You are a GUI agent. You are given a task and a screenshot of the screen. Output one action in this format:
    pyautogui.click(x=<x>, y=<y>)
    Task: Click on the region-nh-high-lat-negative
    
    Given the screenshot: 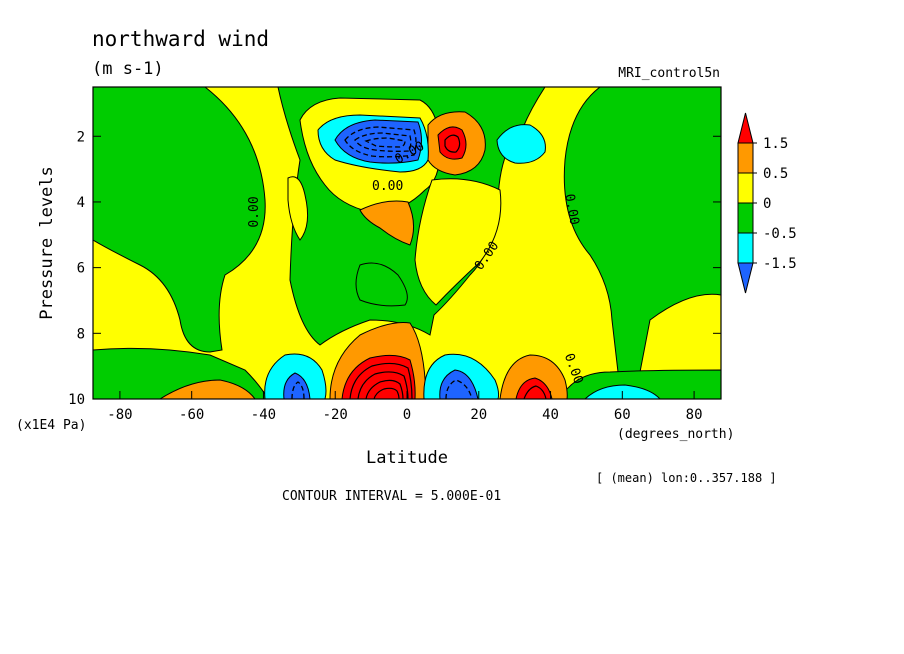 What is the action you would take?
    pyautogui.click(x=642, y=230)
    